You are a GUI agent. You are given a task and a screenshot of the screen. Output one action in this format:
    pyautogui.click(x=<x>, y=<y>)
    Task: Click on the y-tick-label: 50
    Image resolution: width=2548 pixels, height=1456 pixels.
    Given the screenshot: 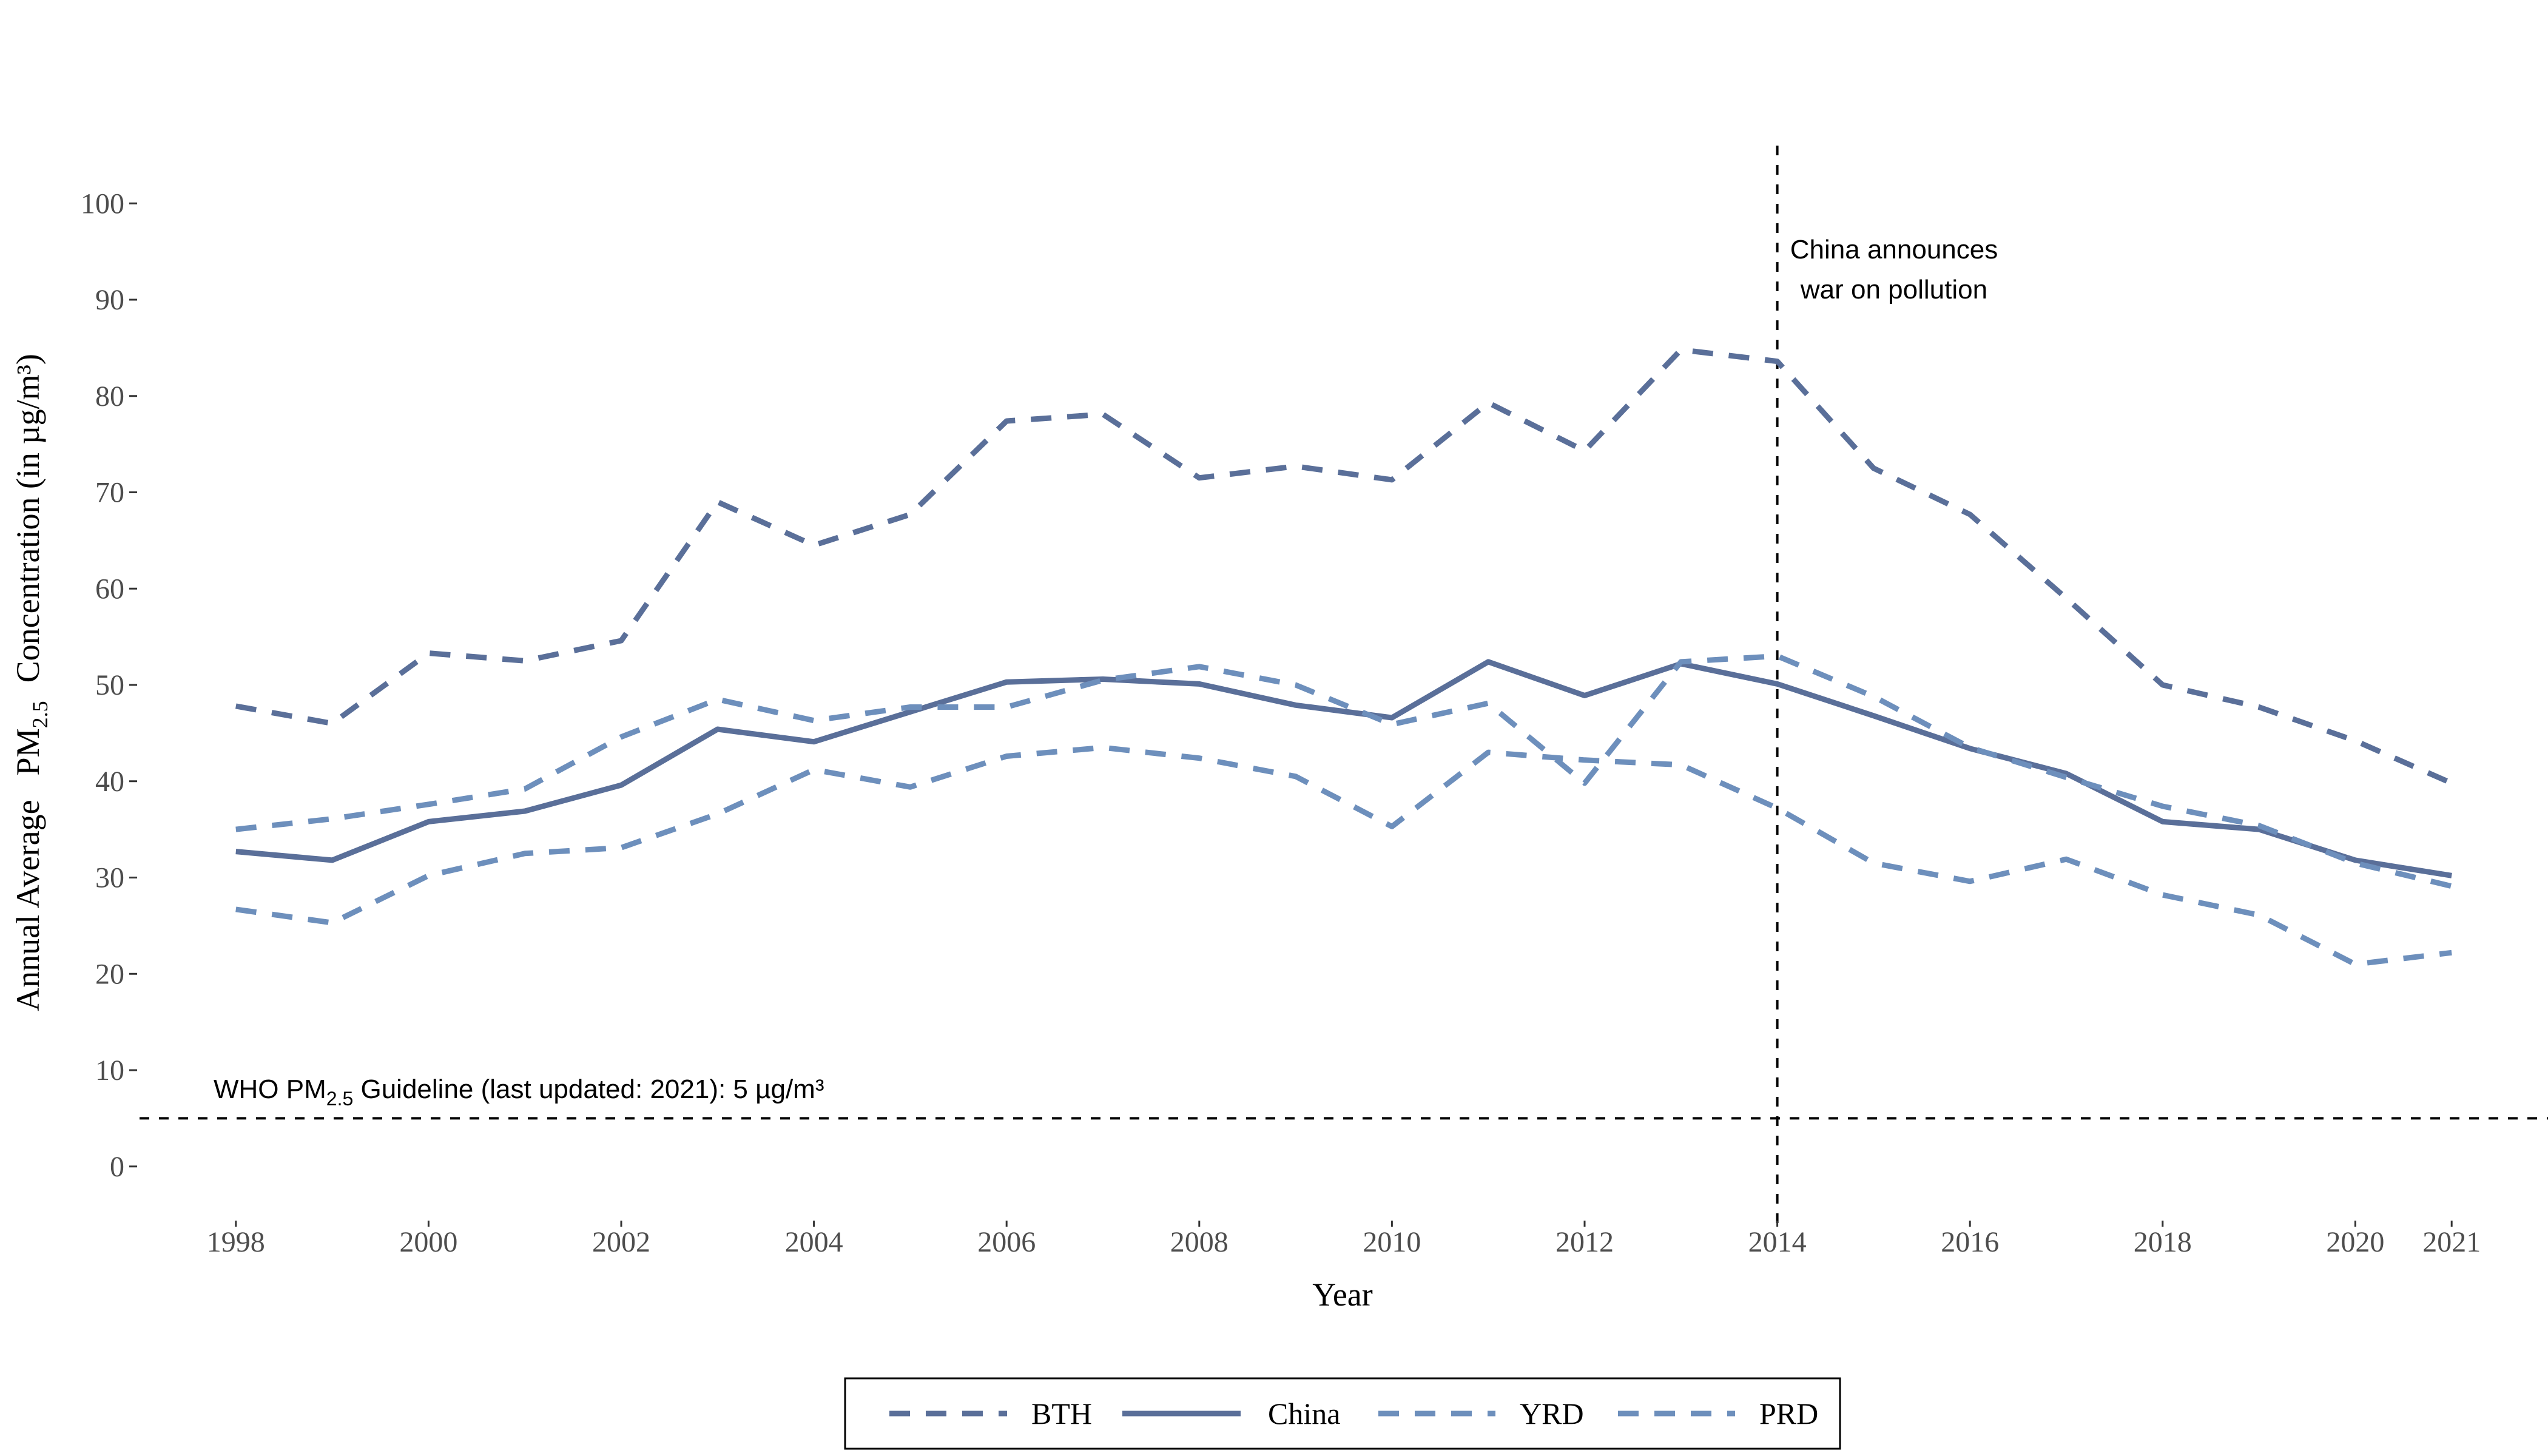 What is the action you would take?
    pyautogui.click(x=109, y=685)
    